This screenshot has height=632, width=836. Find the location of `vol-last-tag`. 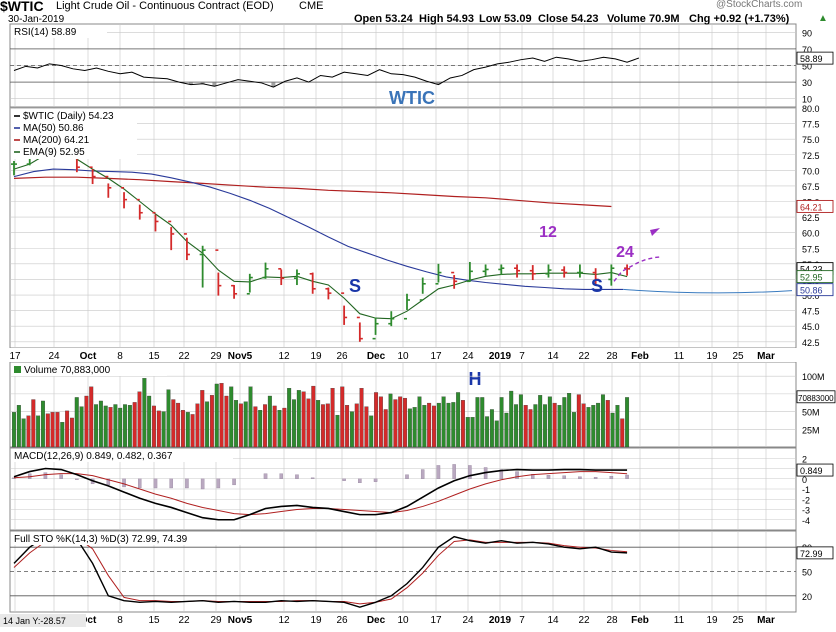

vol-last-tag is located at coordinates (816, 397).